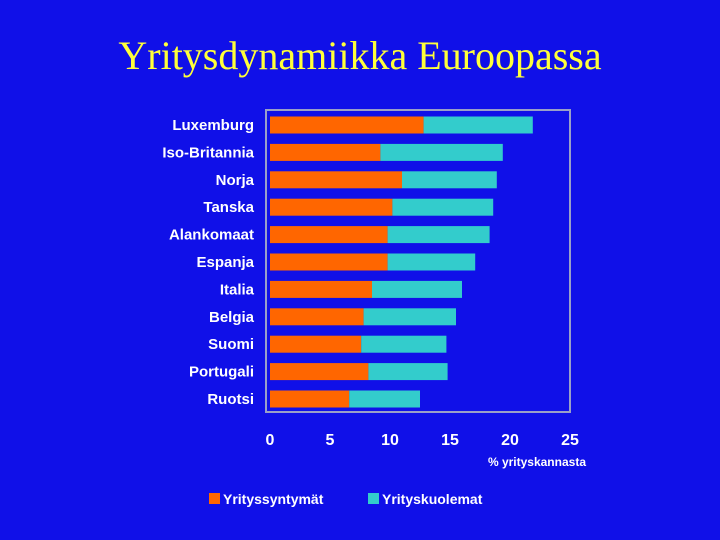  What do you see at coordinates (316, 344) in the screenshot?
I see `bar-births-suomi` at bounding box center [316, 344].